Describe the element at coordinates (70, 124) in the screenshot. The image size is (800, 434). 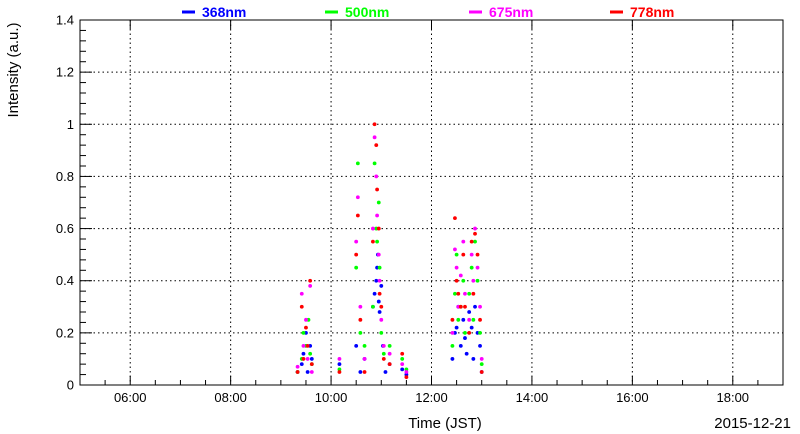
I see `y-tick-label: 1` at that location.